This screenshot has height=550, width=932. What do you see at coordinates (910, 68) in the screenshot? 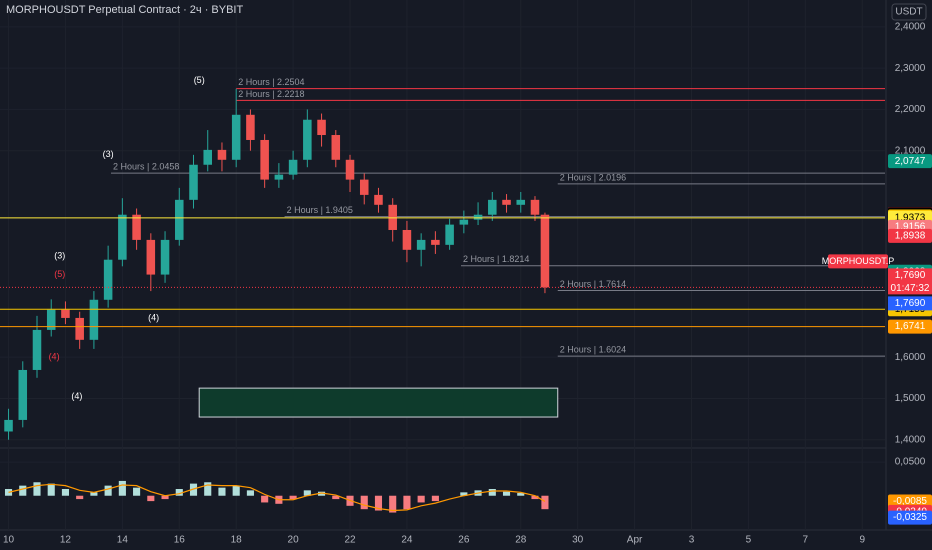
I see `y-tick-label: 2,3000` at bounding box center [910, 68].